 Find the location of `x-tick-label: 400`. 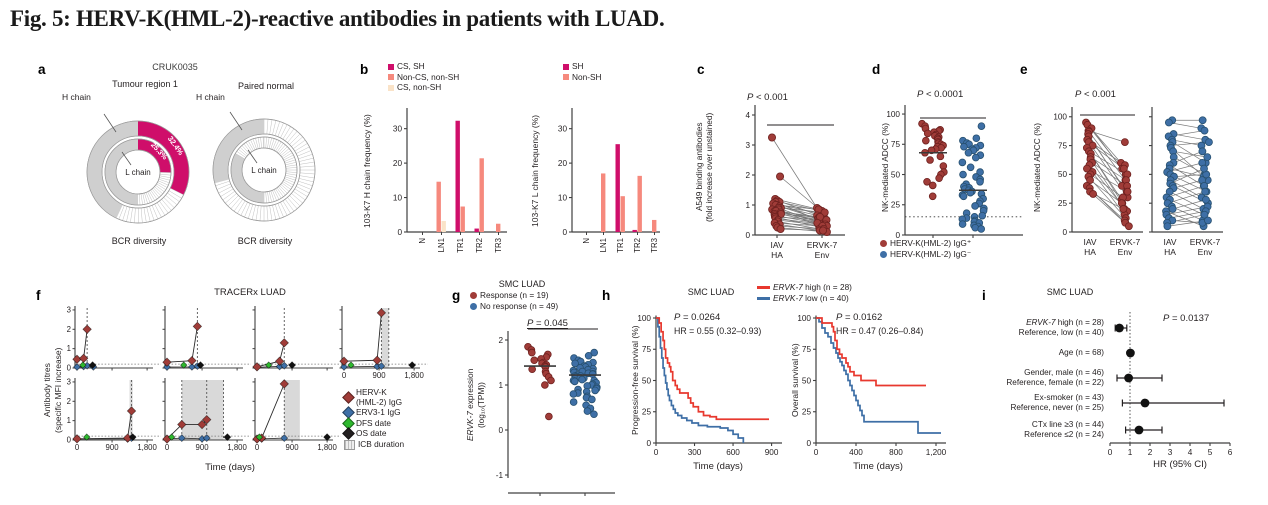

x-tick-label: 400 is located at coordinates (856, 452).